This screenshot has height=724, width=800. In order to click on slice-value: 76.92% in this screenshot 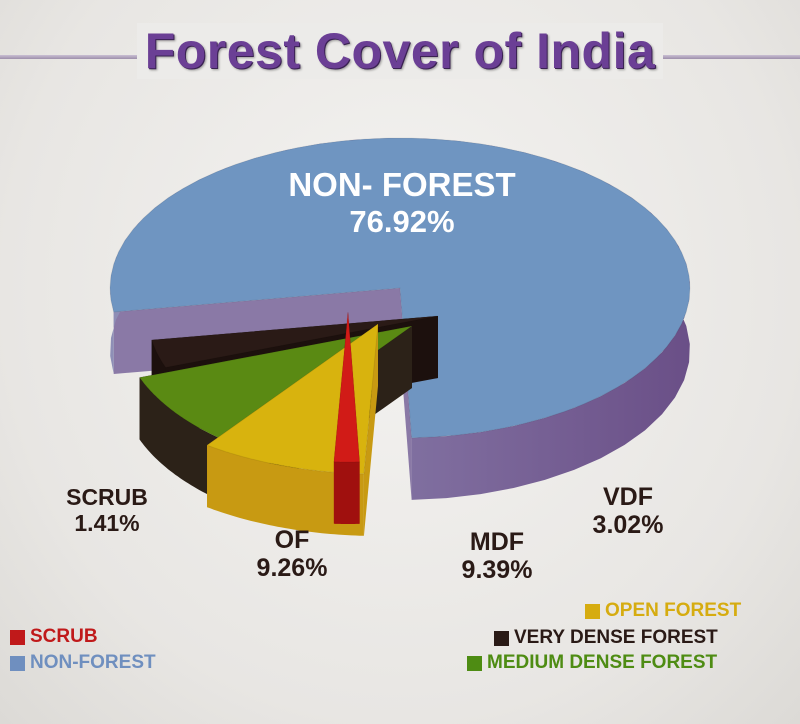, I will do `click(401, 221)`.